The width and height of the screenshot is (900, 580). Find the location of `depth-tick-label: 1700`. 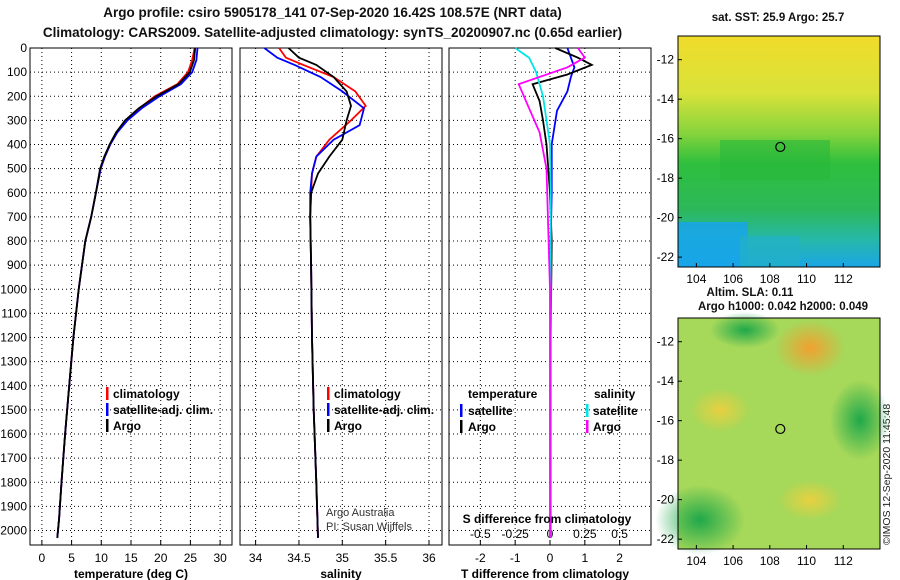

depth-tick-label: 1700 is located at coordinates (13, 458).